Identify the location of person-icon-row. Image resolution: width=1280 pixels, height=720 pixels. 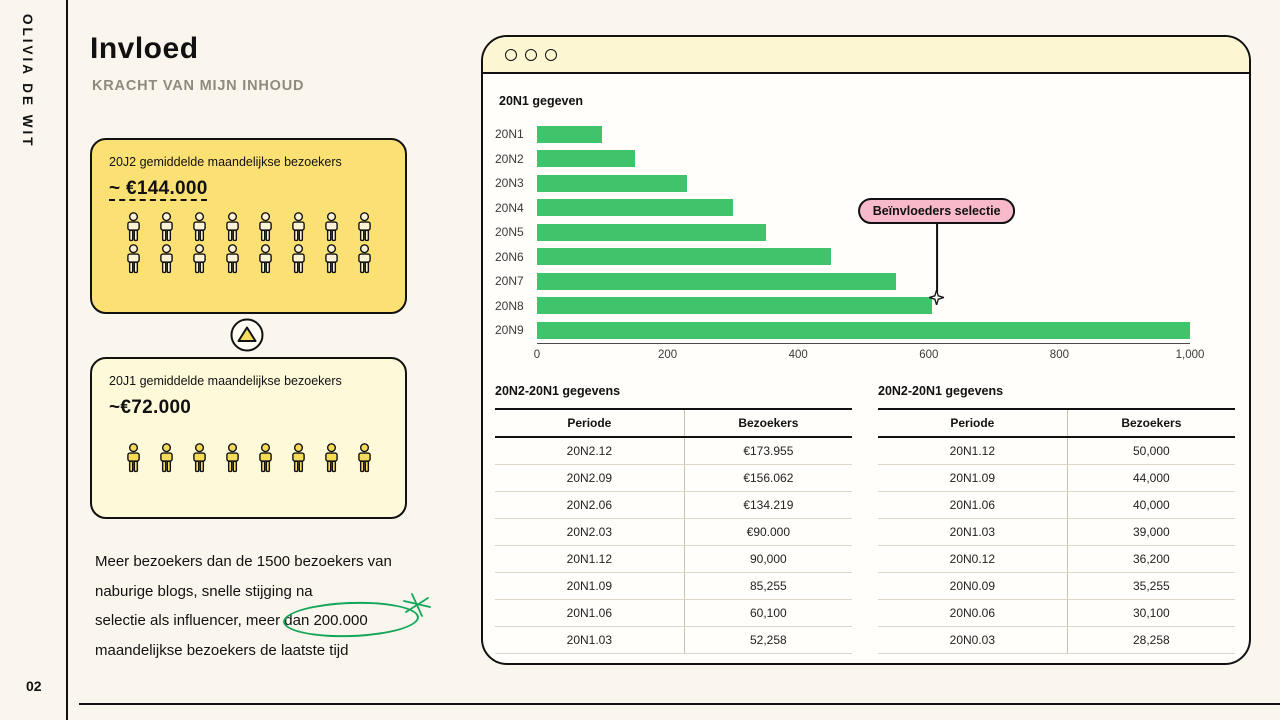
(248, 227).